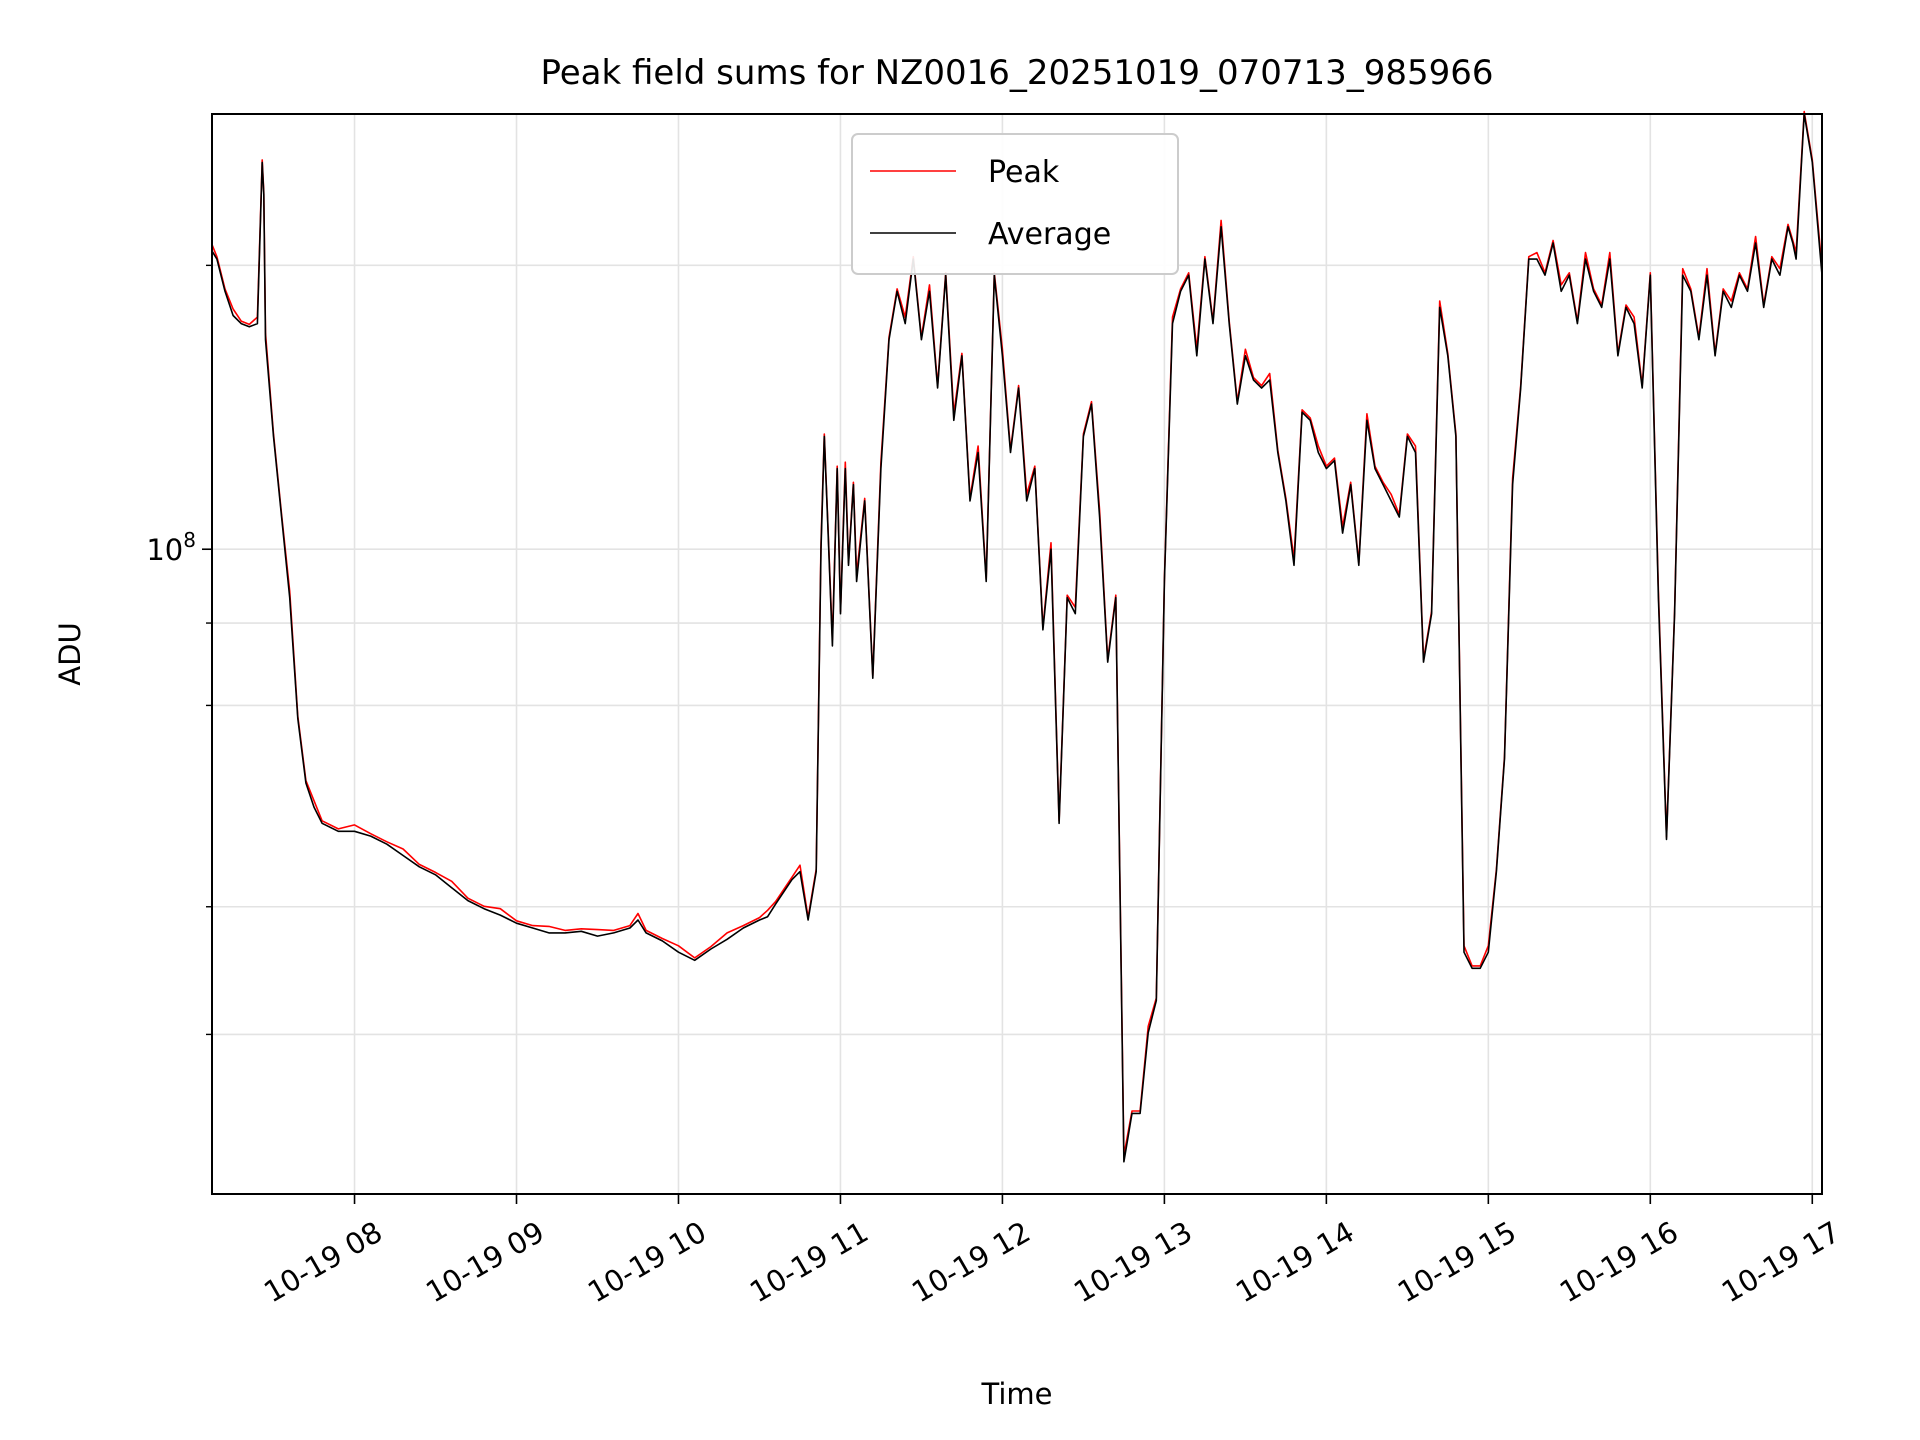  What do you see at coordinates (1024, 172) in the screenshot?
I see `legend-label-peak: Peak` at bounding box center [1024, 172].